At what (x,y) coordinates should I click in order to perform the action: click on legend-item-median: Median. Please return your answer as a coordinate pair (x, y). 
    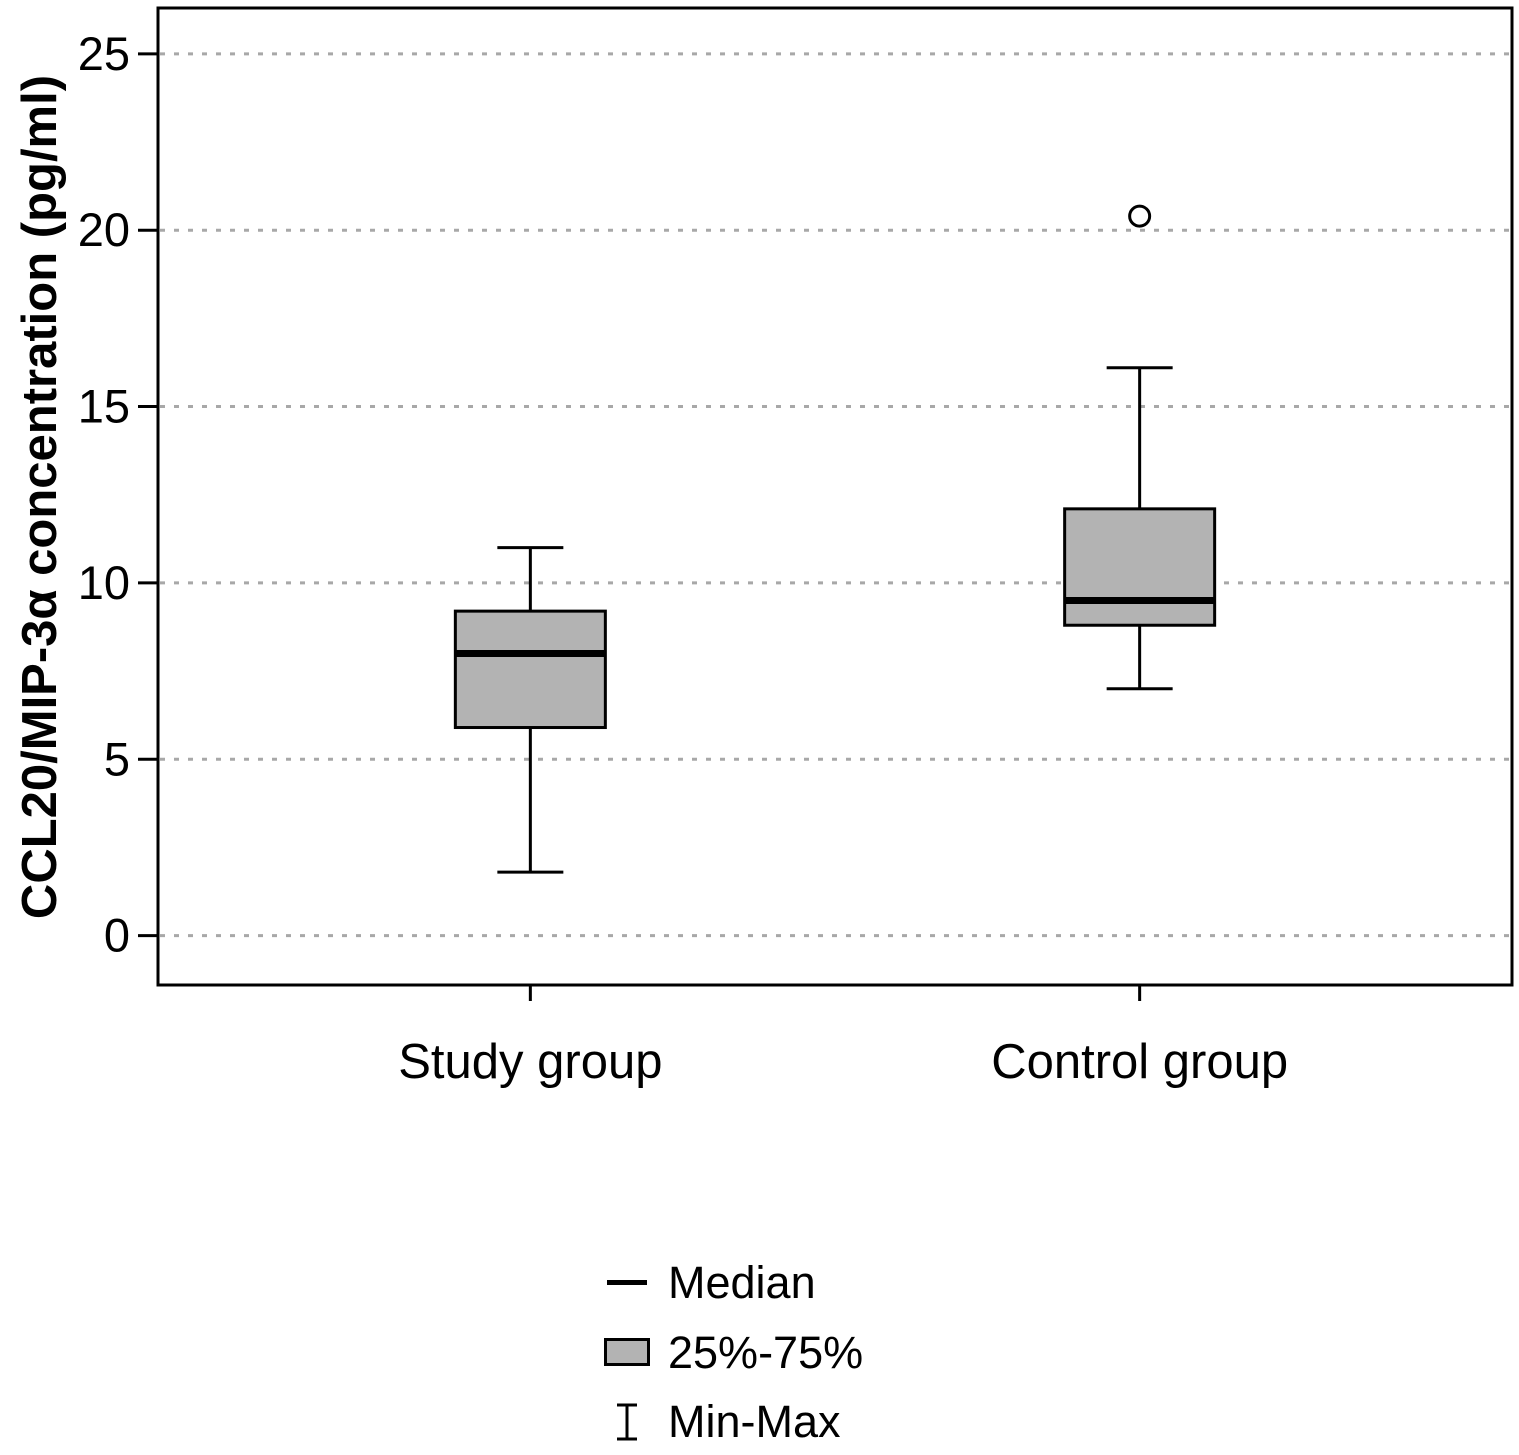
    Looking at the image, I should click on (731, 1283).